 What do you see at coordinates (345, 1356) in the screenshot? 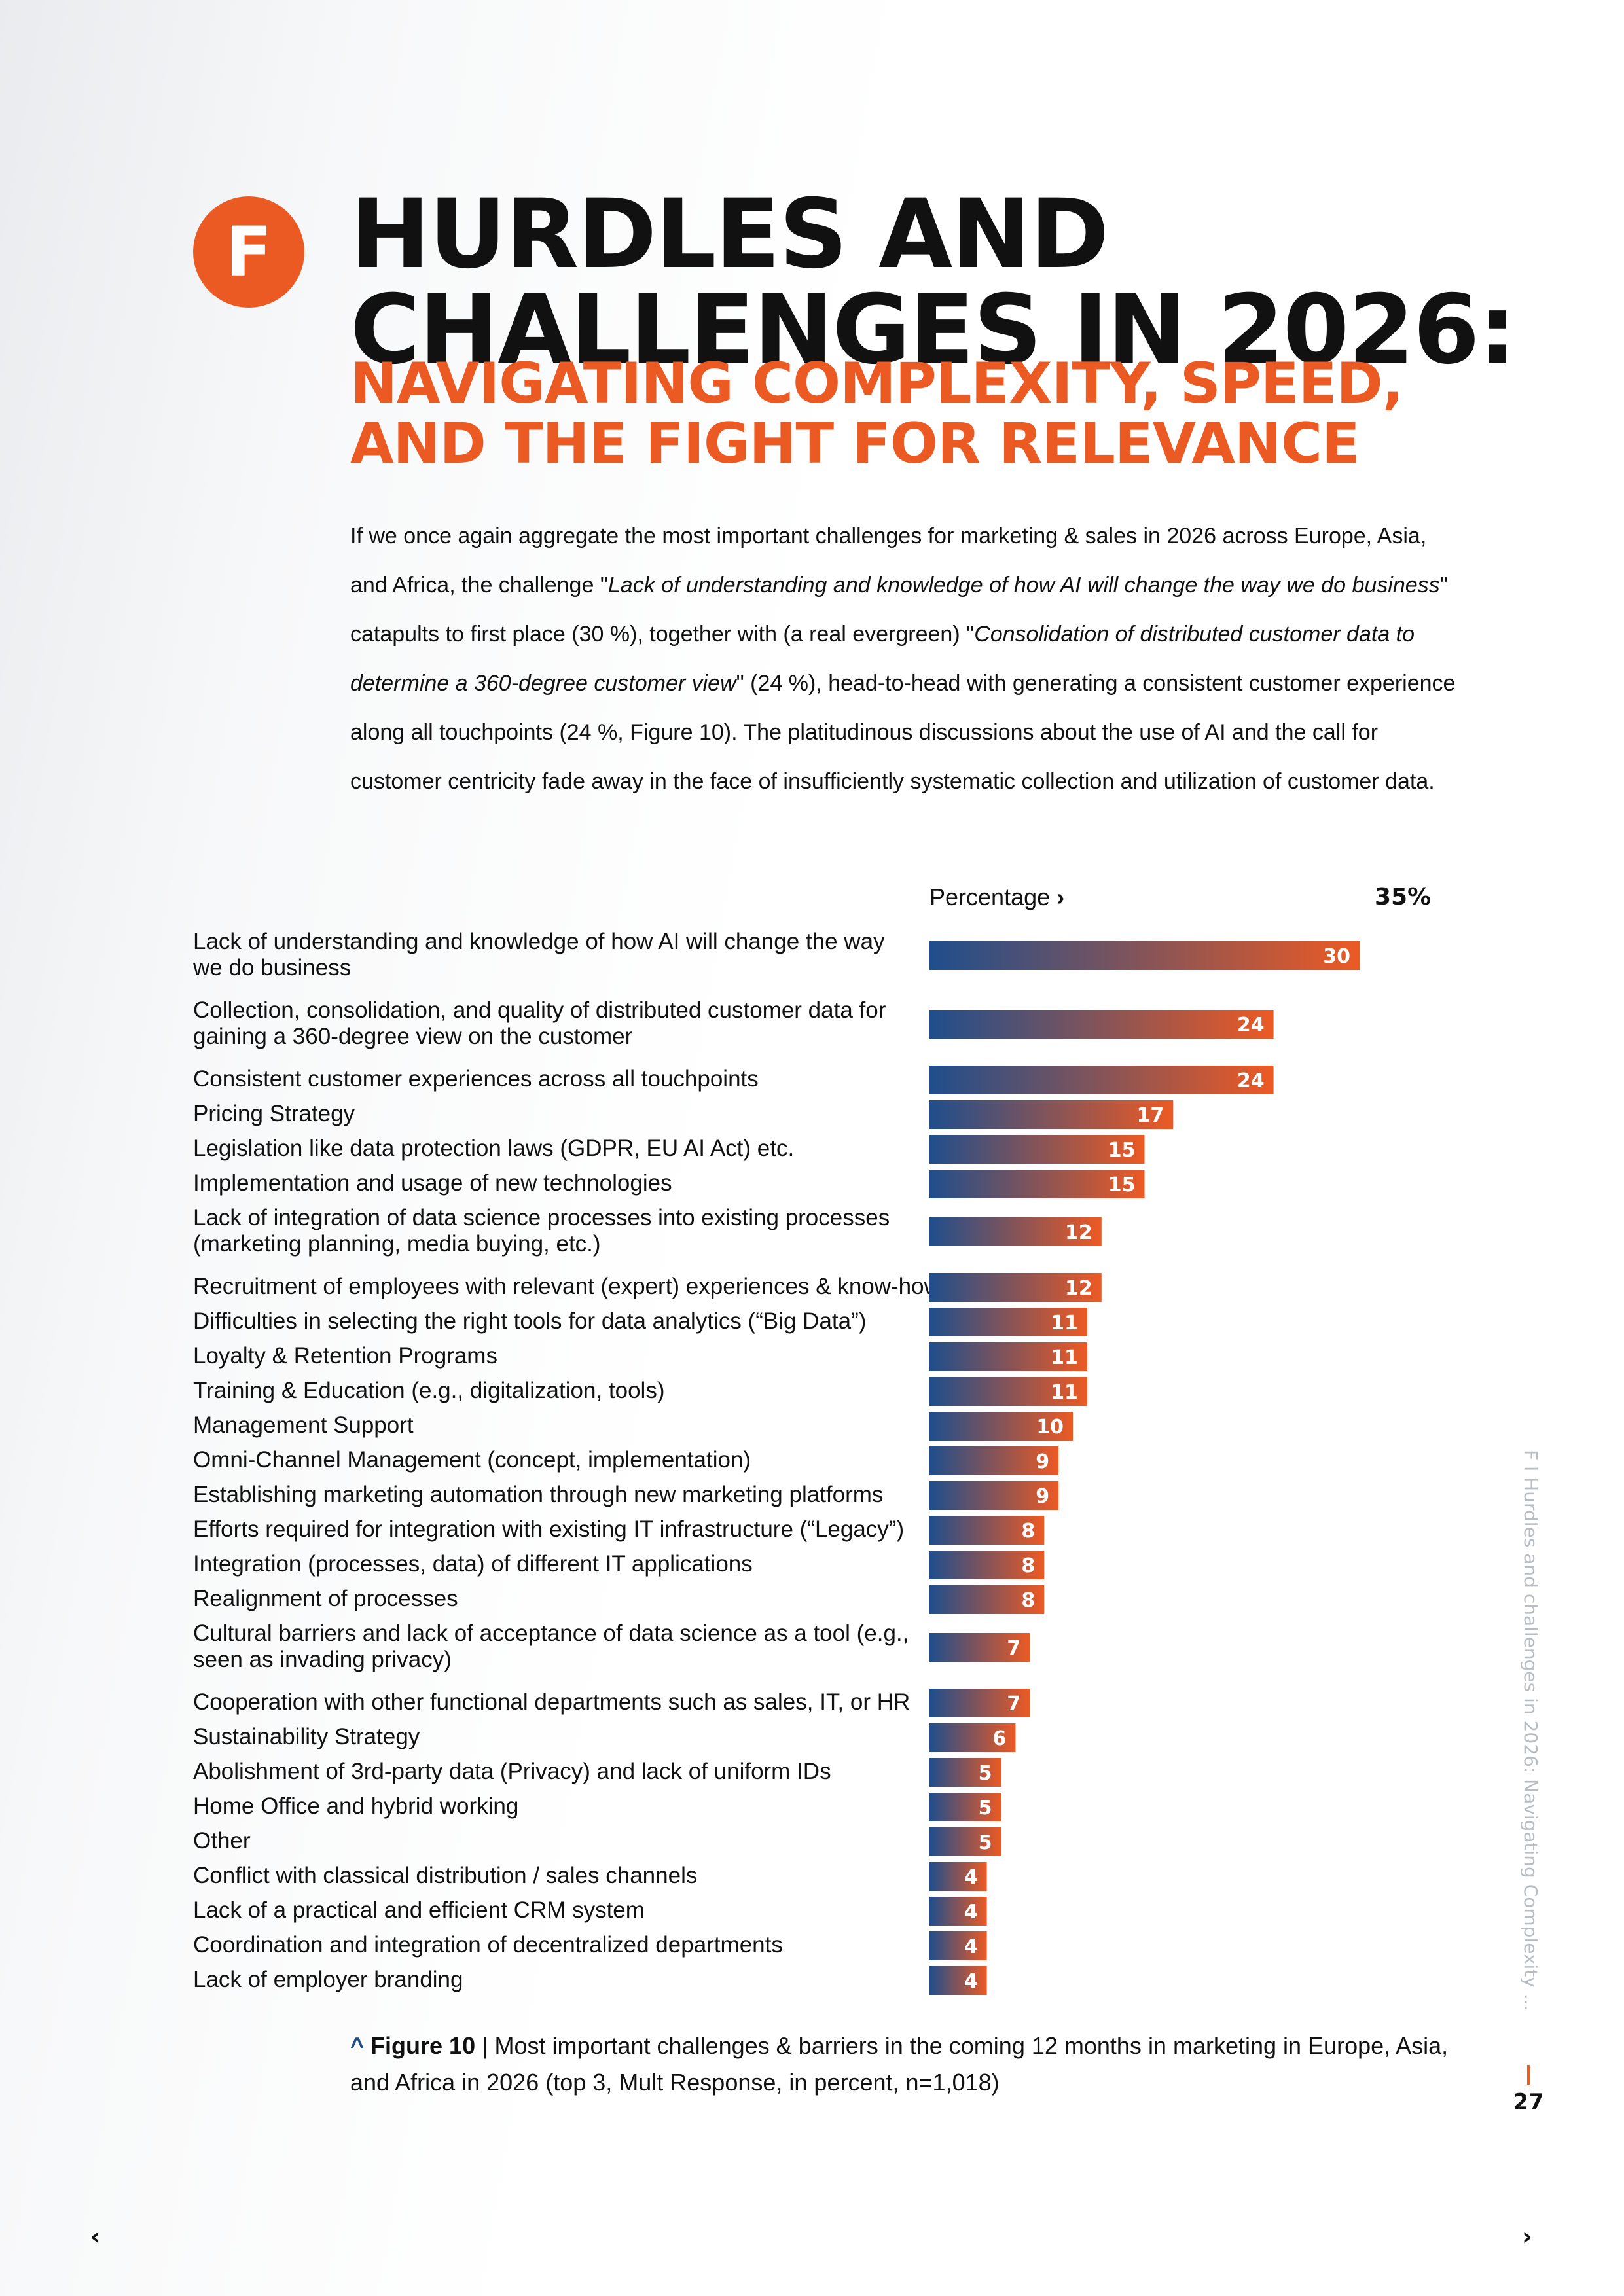
I see `category-label: Loyalty & Retention Programs` at bounding box center [345, 1356].